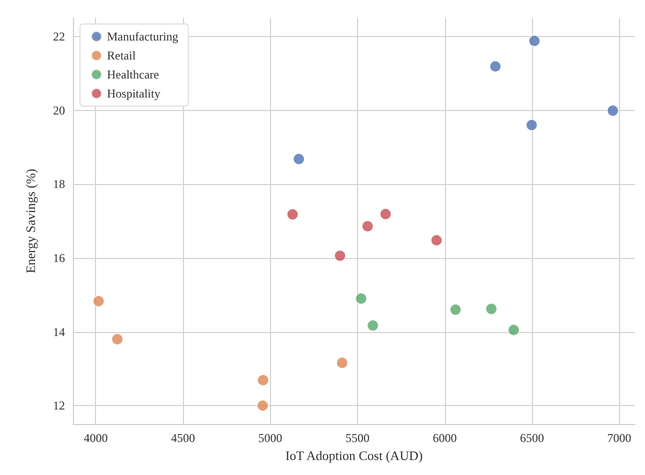 This screenshot has width=645, height=475. What do you see at coordinates (59, 36) in the screenshot?
I see `y-tick-label: 22` at bounding box center [59, 36].